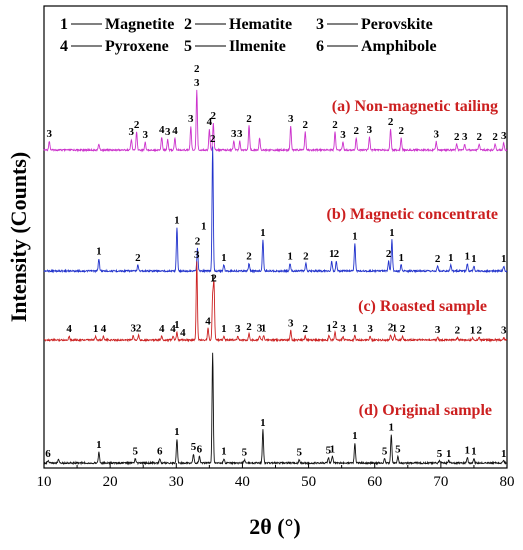  Describe the element at coordinates (18, 237) in the screenshot. I see `y-axis-label: Intensity (Counts)` at that location.